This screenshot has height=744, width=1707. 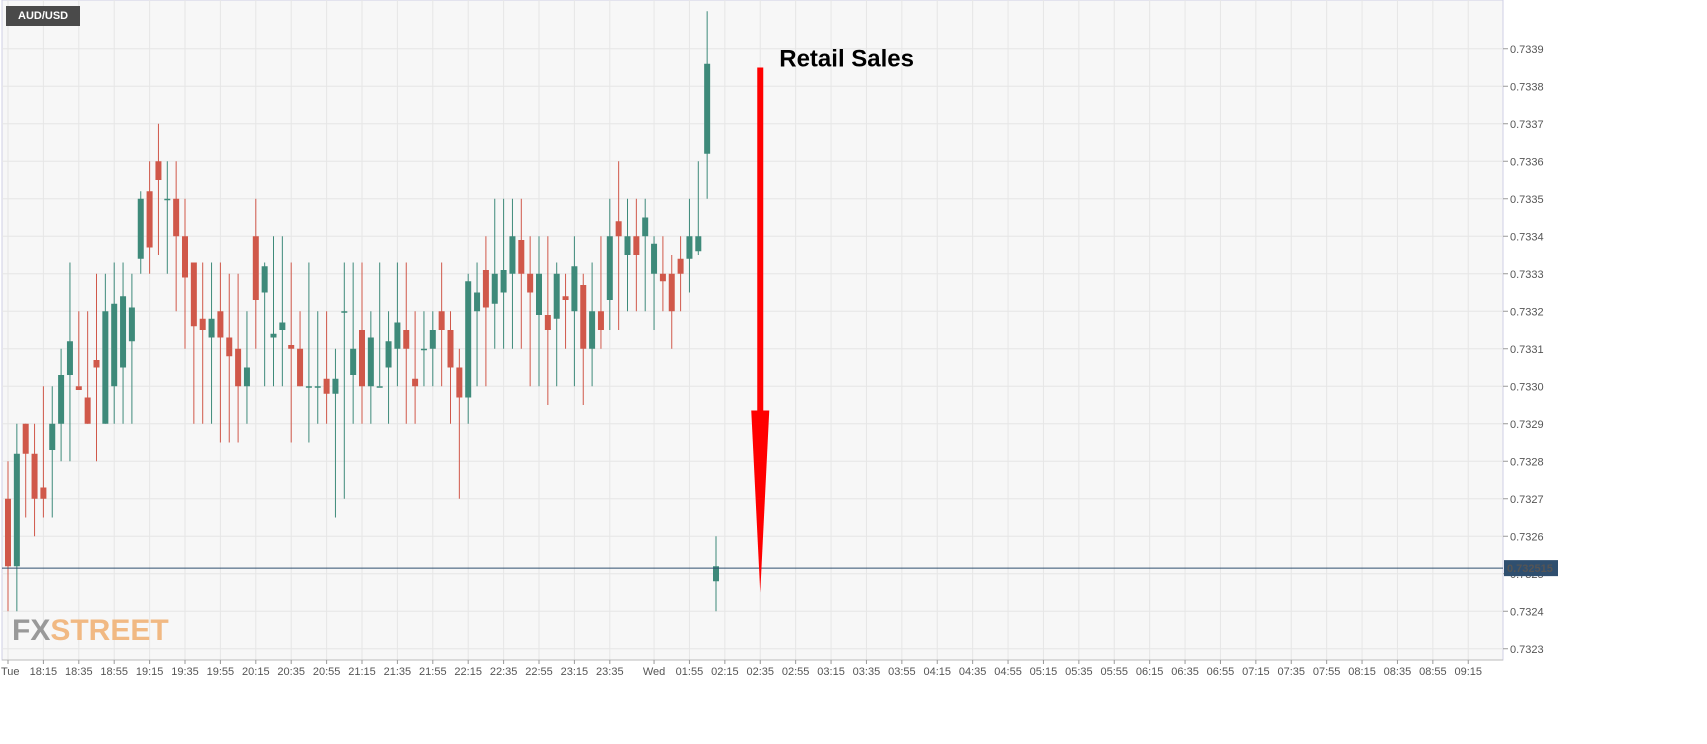 I want to click on x-tick-label: 21:55, so click(x=433, y=672).